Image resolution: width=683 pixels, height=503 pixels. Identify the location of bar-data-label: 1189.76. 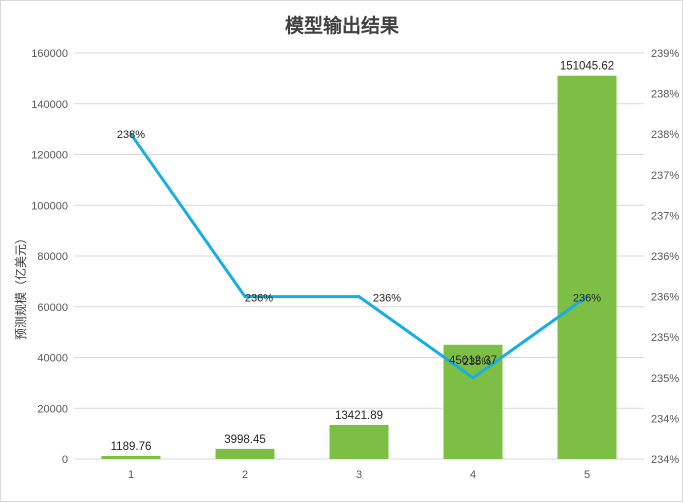
(131, 447).